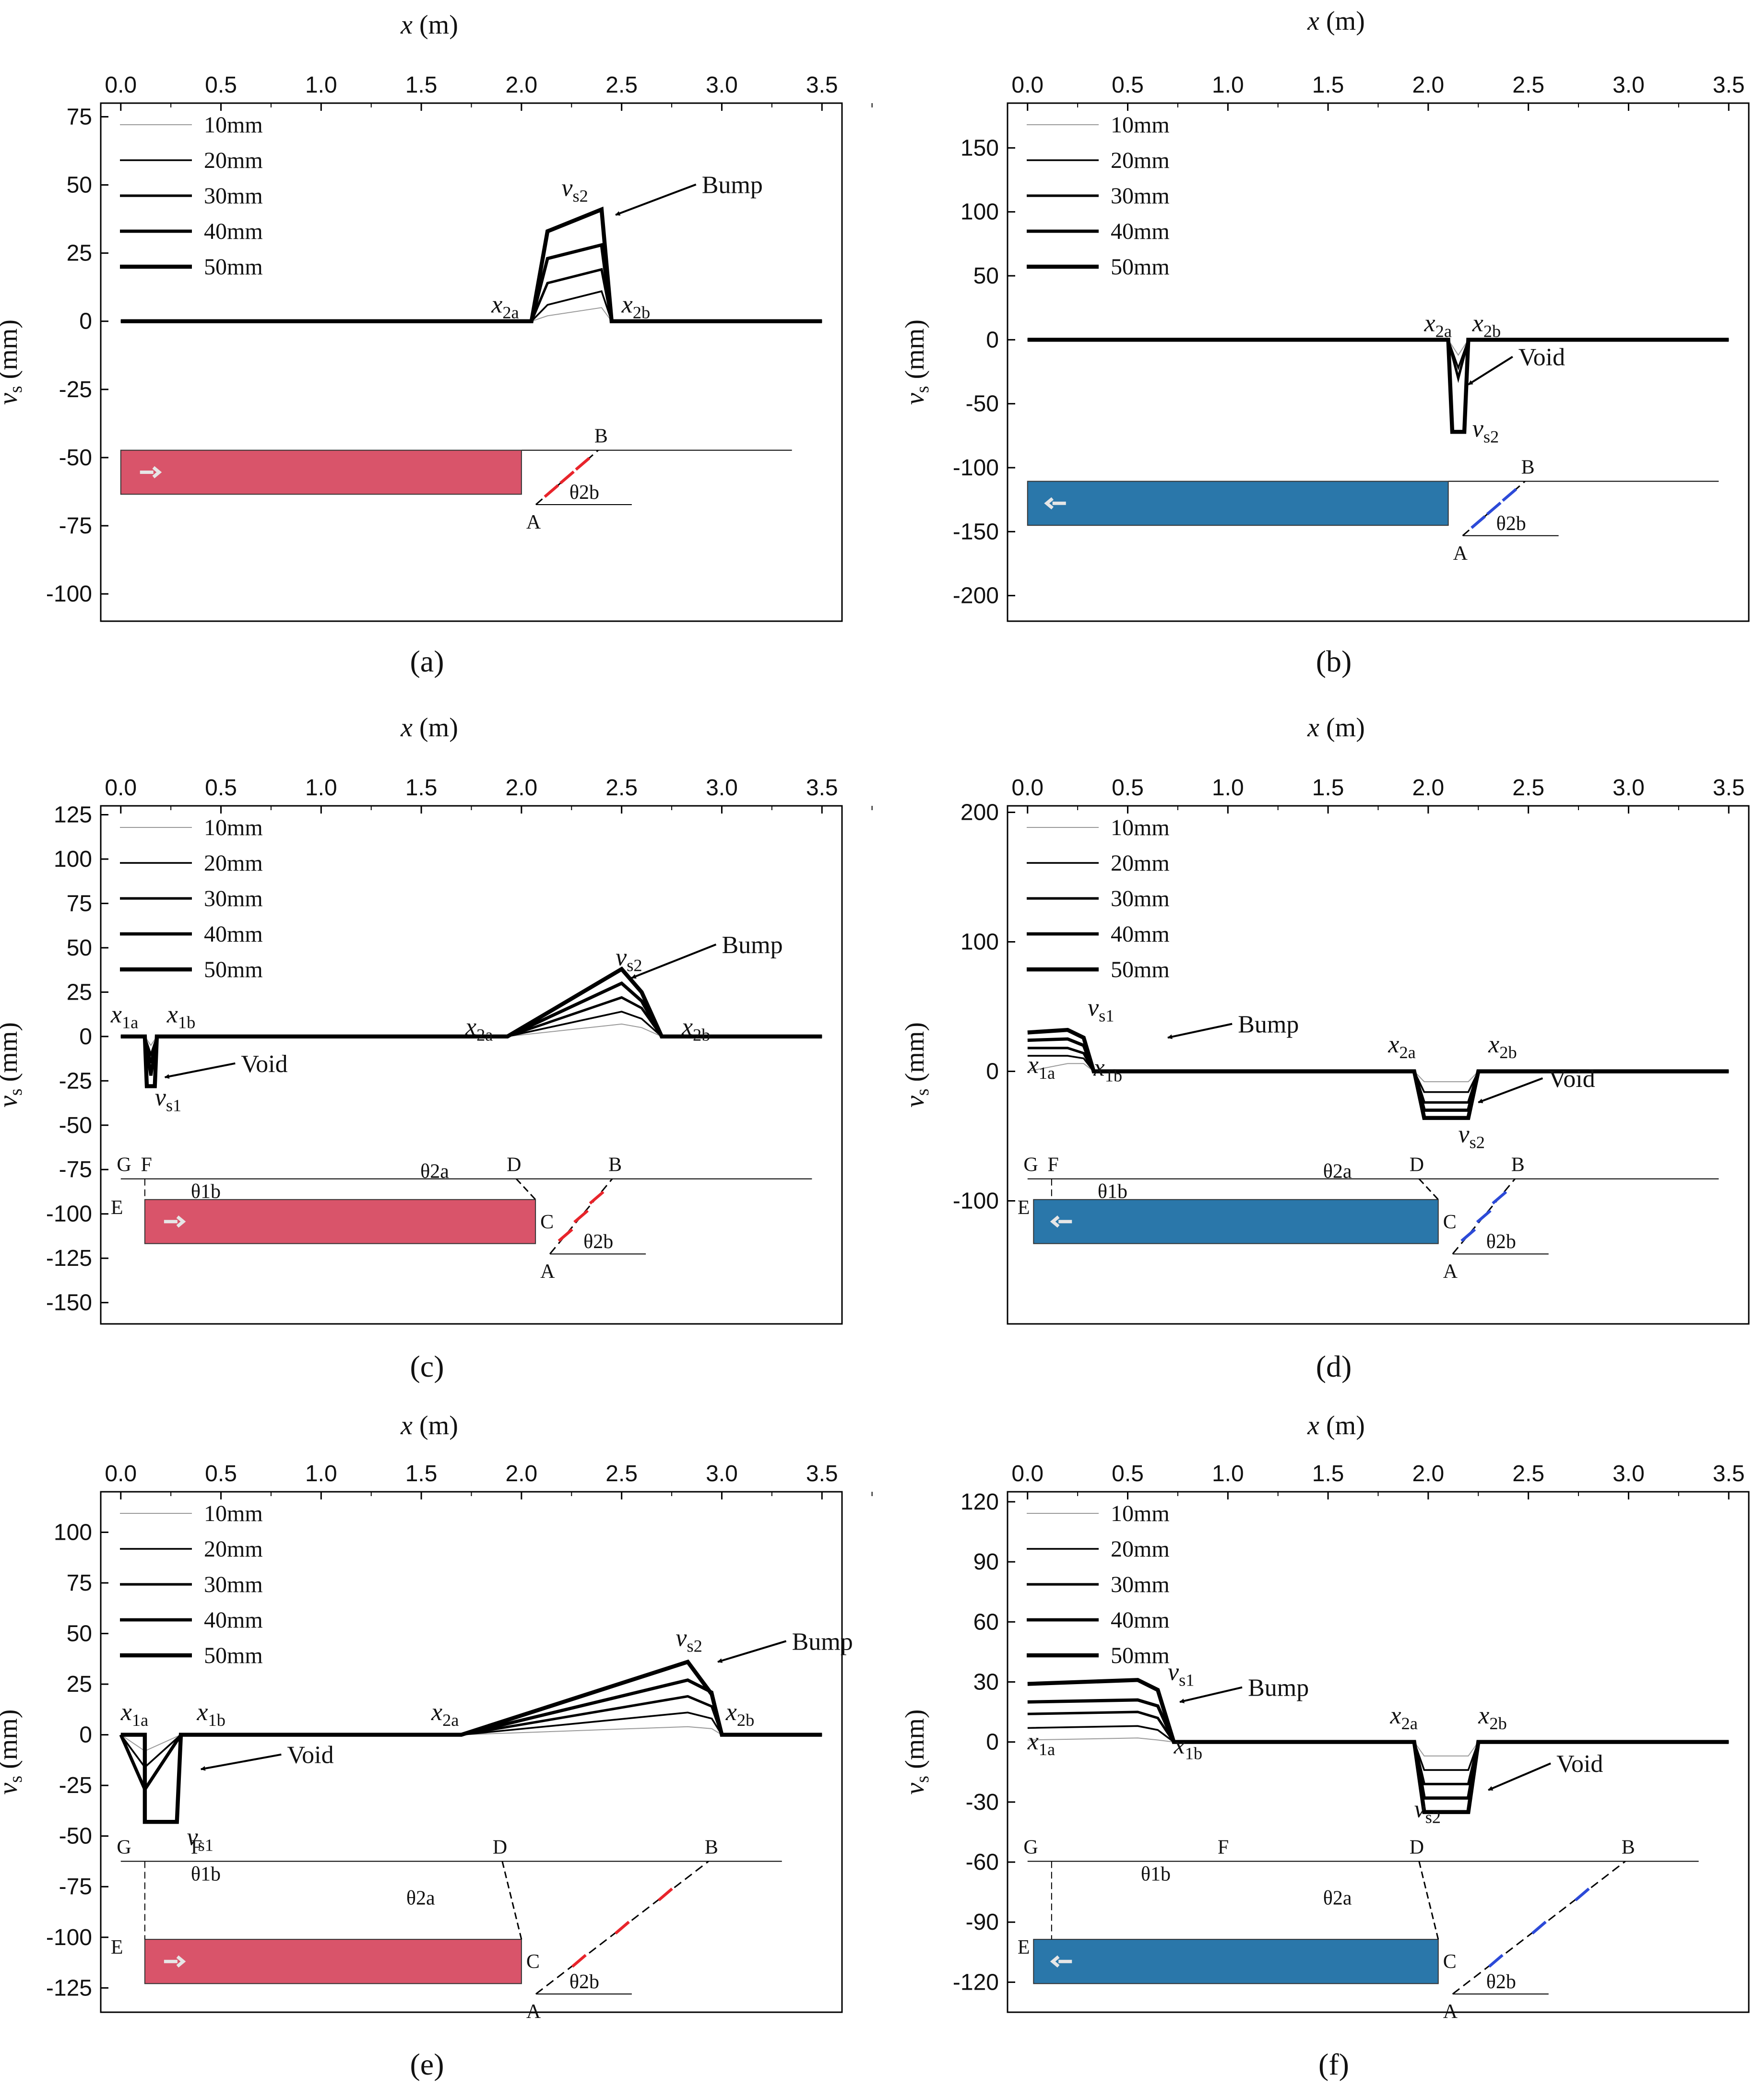 The width and height of the screenshot is (1755, 2100). What do you see at coordinates (1428, 1900) in the screenshot?
I see `inset-slip-line-DC` at bounding box center [1428, 1900].